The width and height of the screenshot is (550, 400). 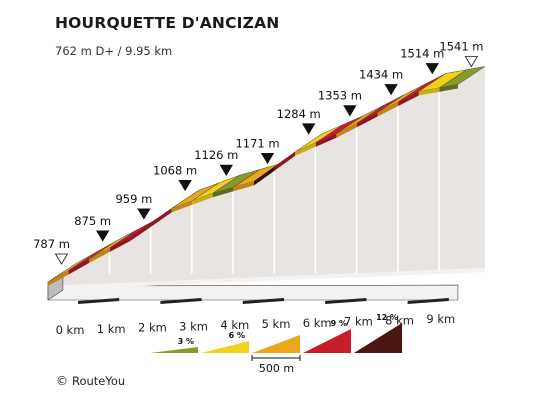 I want to click on chart-subtitle: 762 m D+ / 9.95 km, so click(x=114, y=51).